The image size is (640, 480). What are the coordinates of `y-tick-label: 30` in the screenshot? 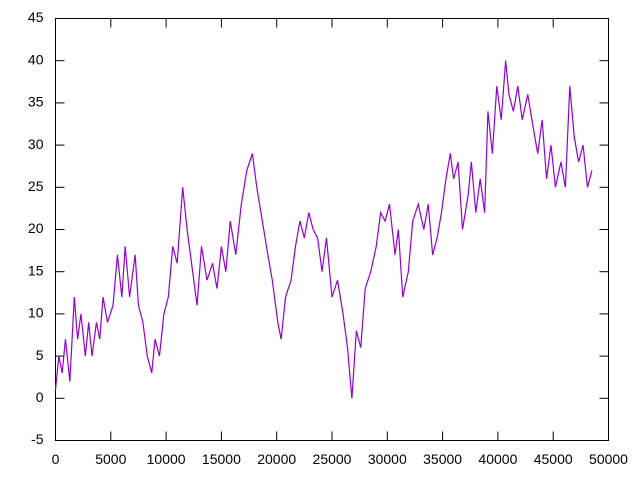 It's located at (36, 144).